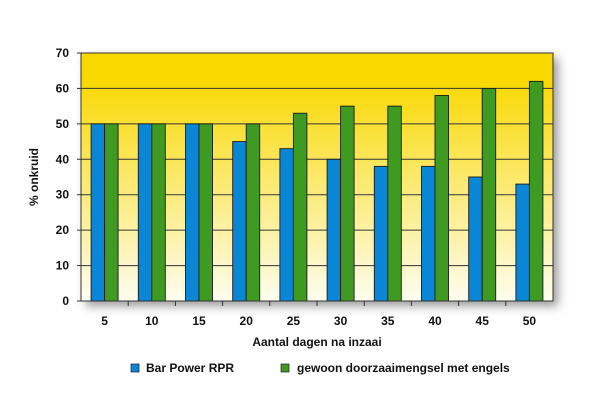  What do you see at coordinates (388, 321) in the screenshot?
I see `x-tick-label: 35` at bounding box center [388, 321].